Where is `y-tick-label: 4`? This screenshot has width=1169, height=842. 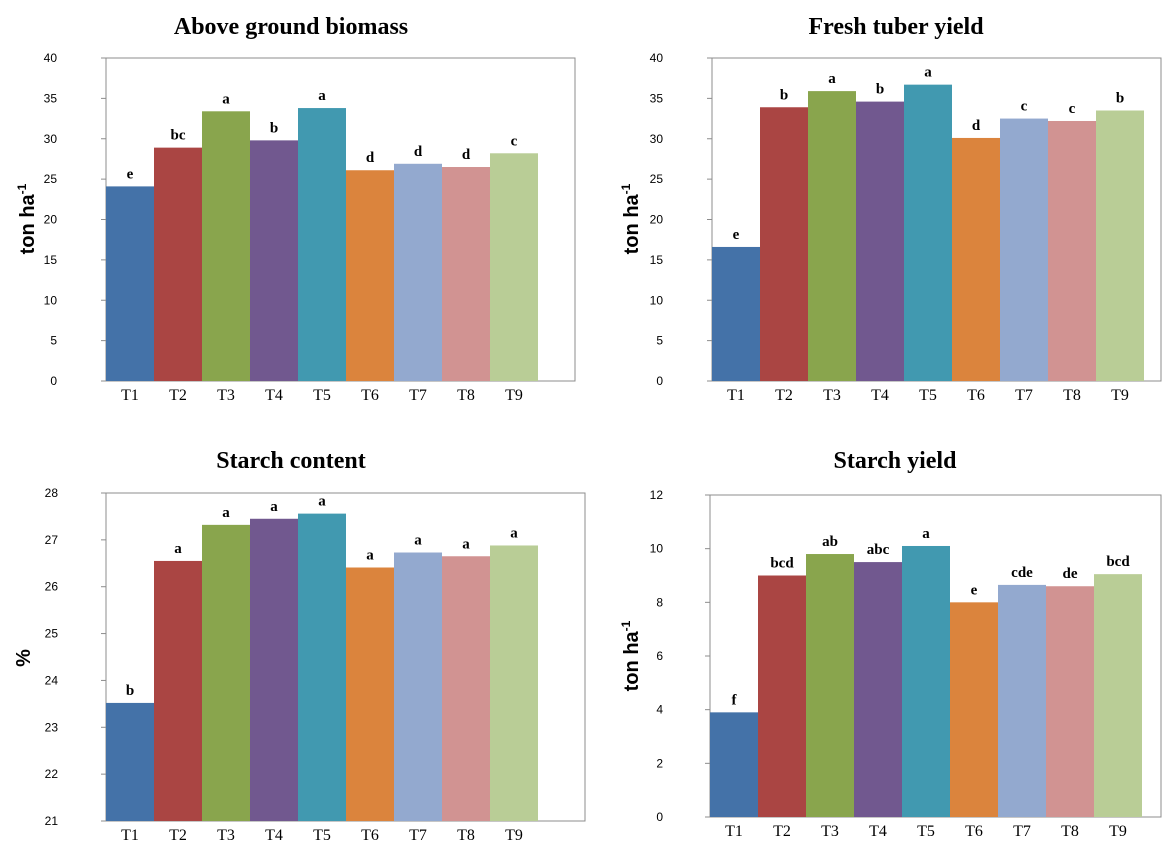
y-tick-label: 4 is located at coordinates (659, 710).